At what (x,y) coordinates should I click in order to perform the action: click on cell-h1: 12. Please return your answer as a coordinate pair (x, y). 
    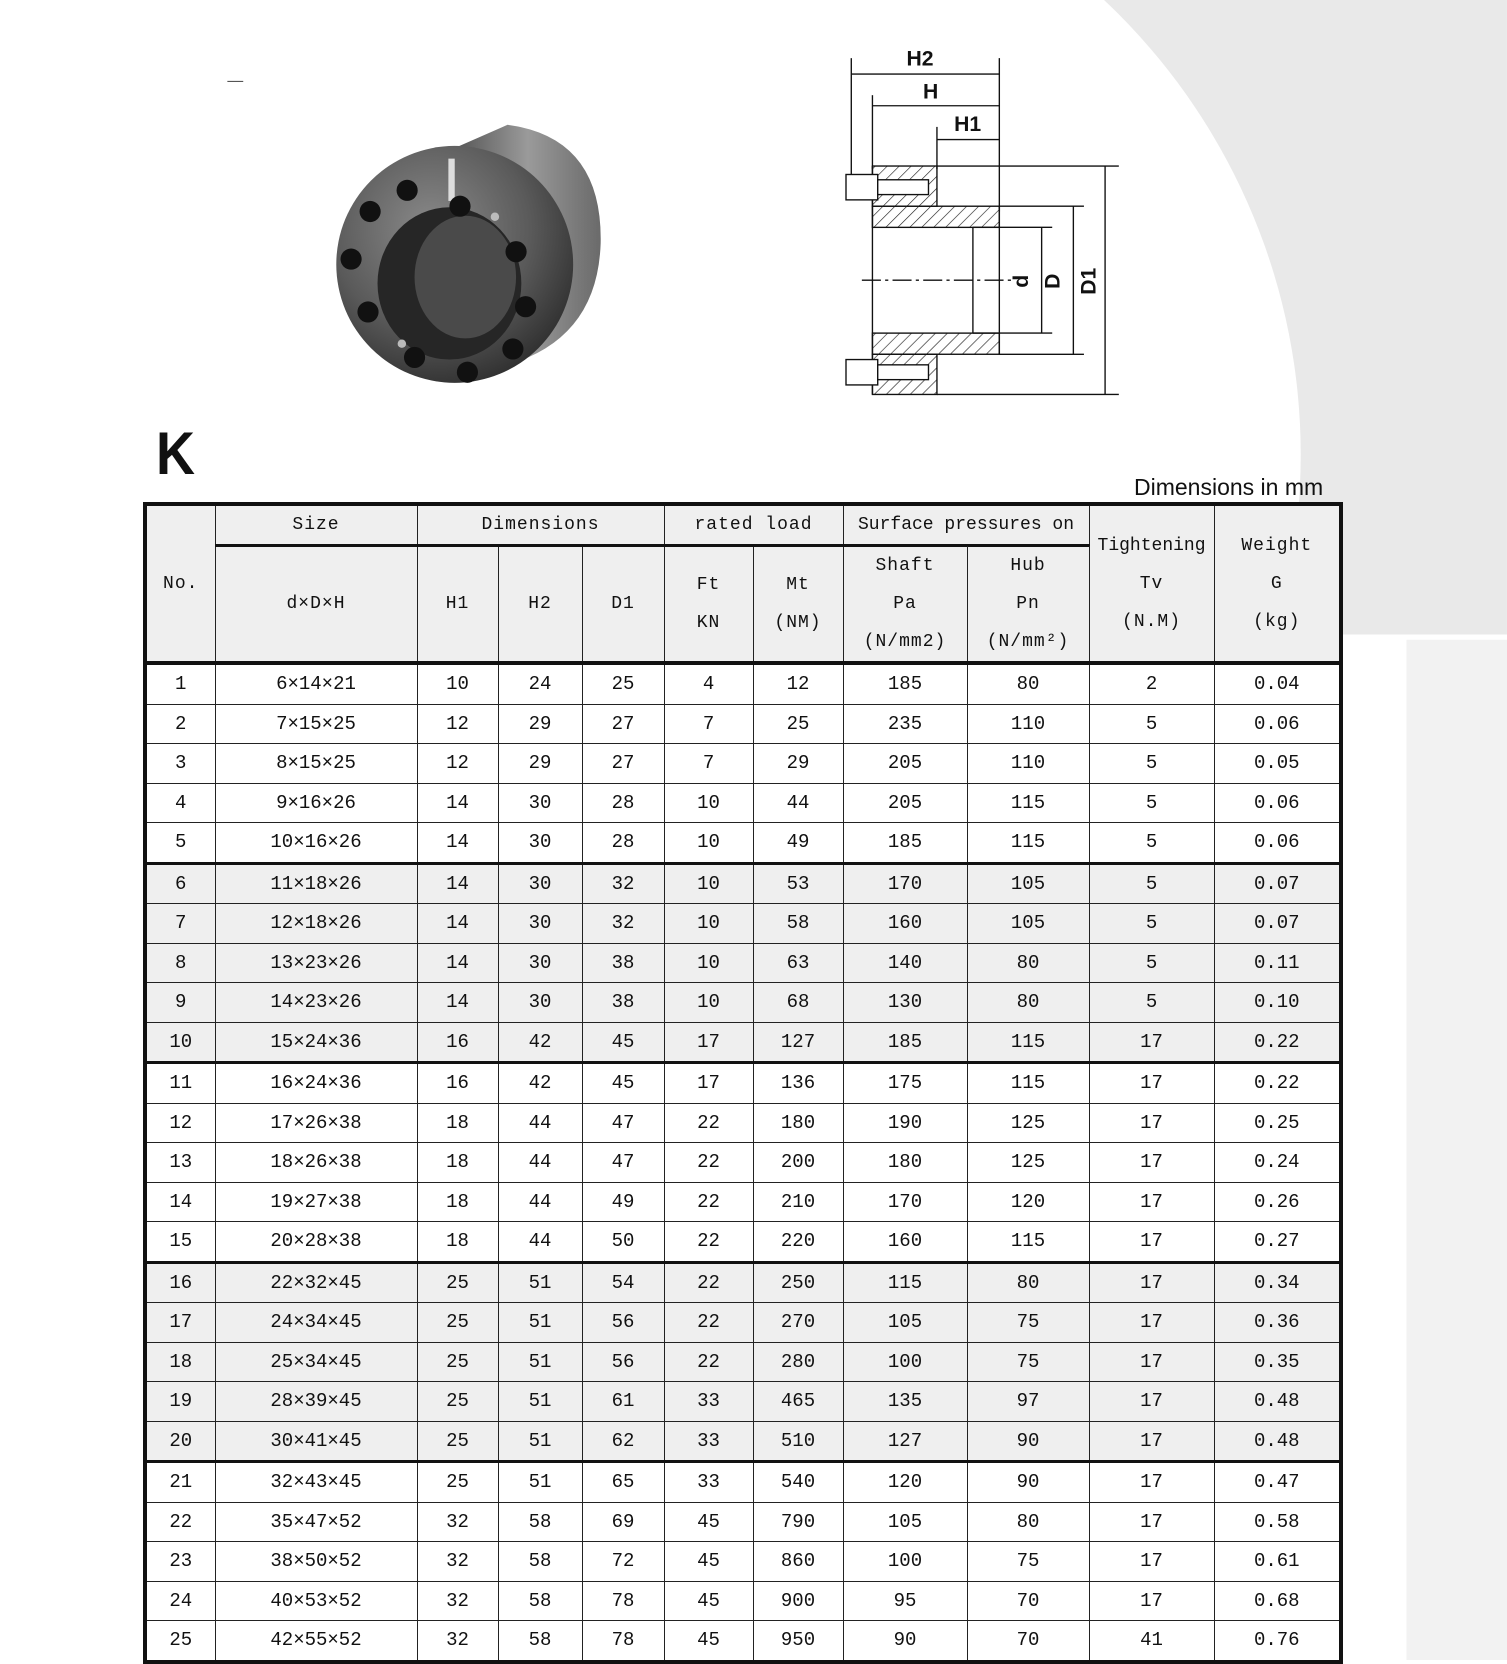
    Looking at the image, I should click on (457, 763).